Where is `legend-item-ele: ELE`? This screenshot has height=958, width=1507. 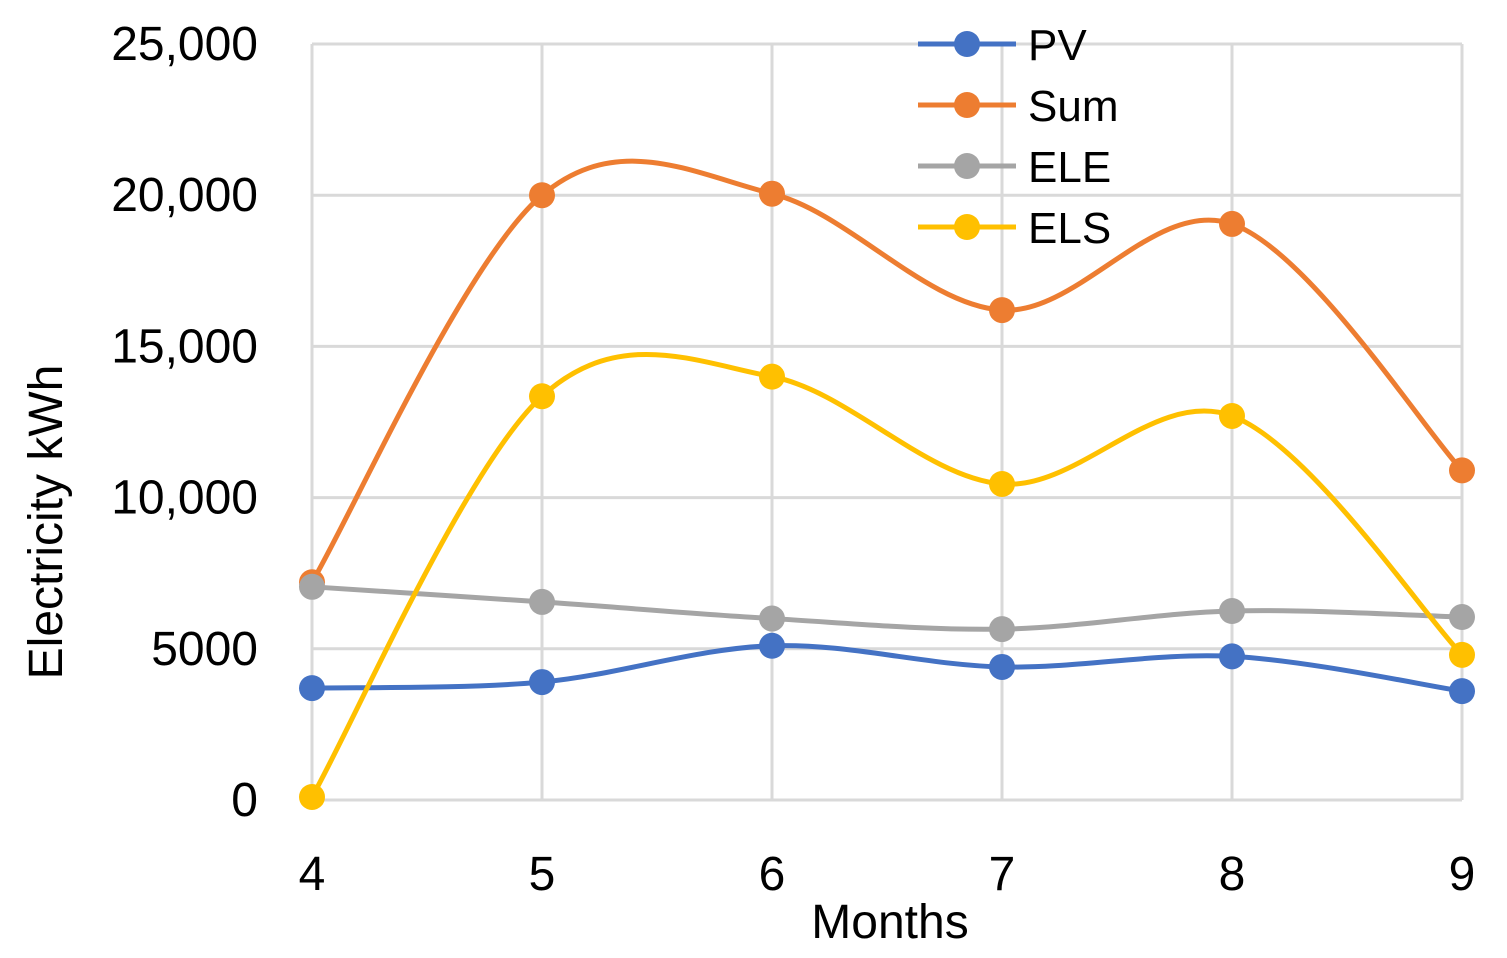 legend-item-ele: ELE is located at coordinates (1014, 167).